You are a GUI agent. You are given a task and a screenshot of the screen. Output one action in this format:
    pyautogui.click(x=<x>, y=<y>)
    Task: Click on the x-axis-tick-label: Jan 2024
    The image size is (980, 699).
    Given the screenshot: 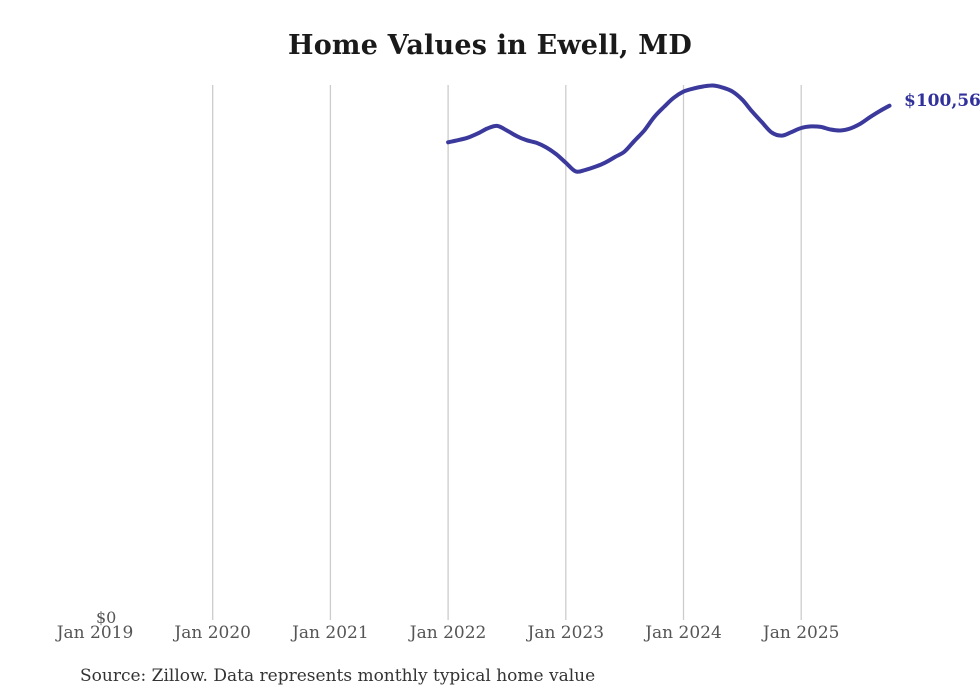 What is the action you would take?
    pyautogui.click(x=682, y=633)
    